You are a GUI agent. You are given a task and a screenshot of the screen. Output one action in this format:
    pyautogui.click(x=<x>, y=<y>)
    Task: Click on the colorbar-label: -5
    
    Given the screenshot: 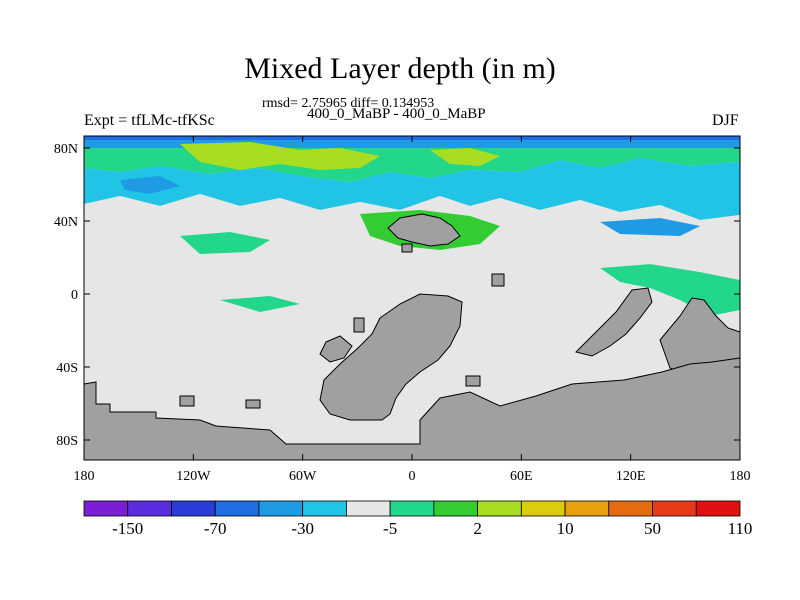 What is the action you would take?
    pyautogui.click(x=390, y=528)
    